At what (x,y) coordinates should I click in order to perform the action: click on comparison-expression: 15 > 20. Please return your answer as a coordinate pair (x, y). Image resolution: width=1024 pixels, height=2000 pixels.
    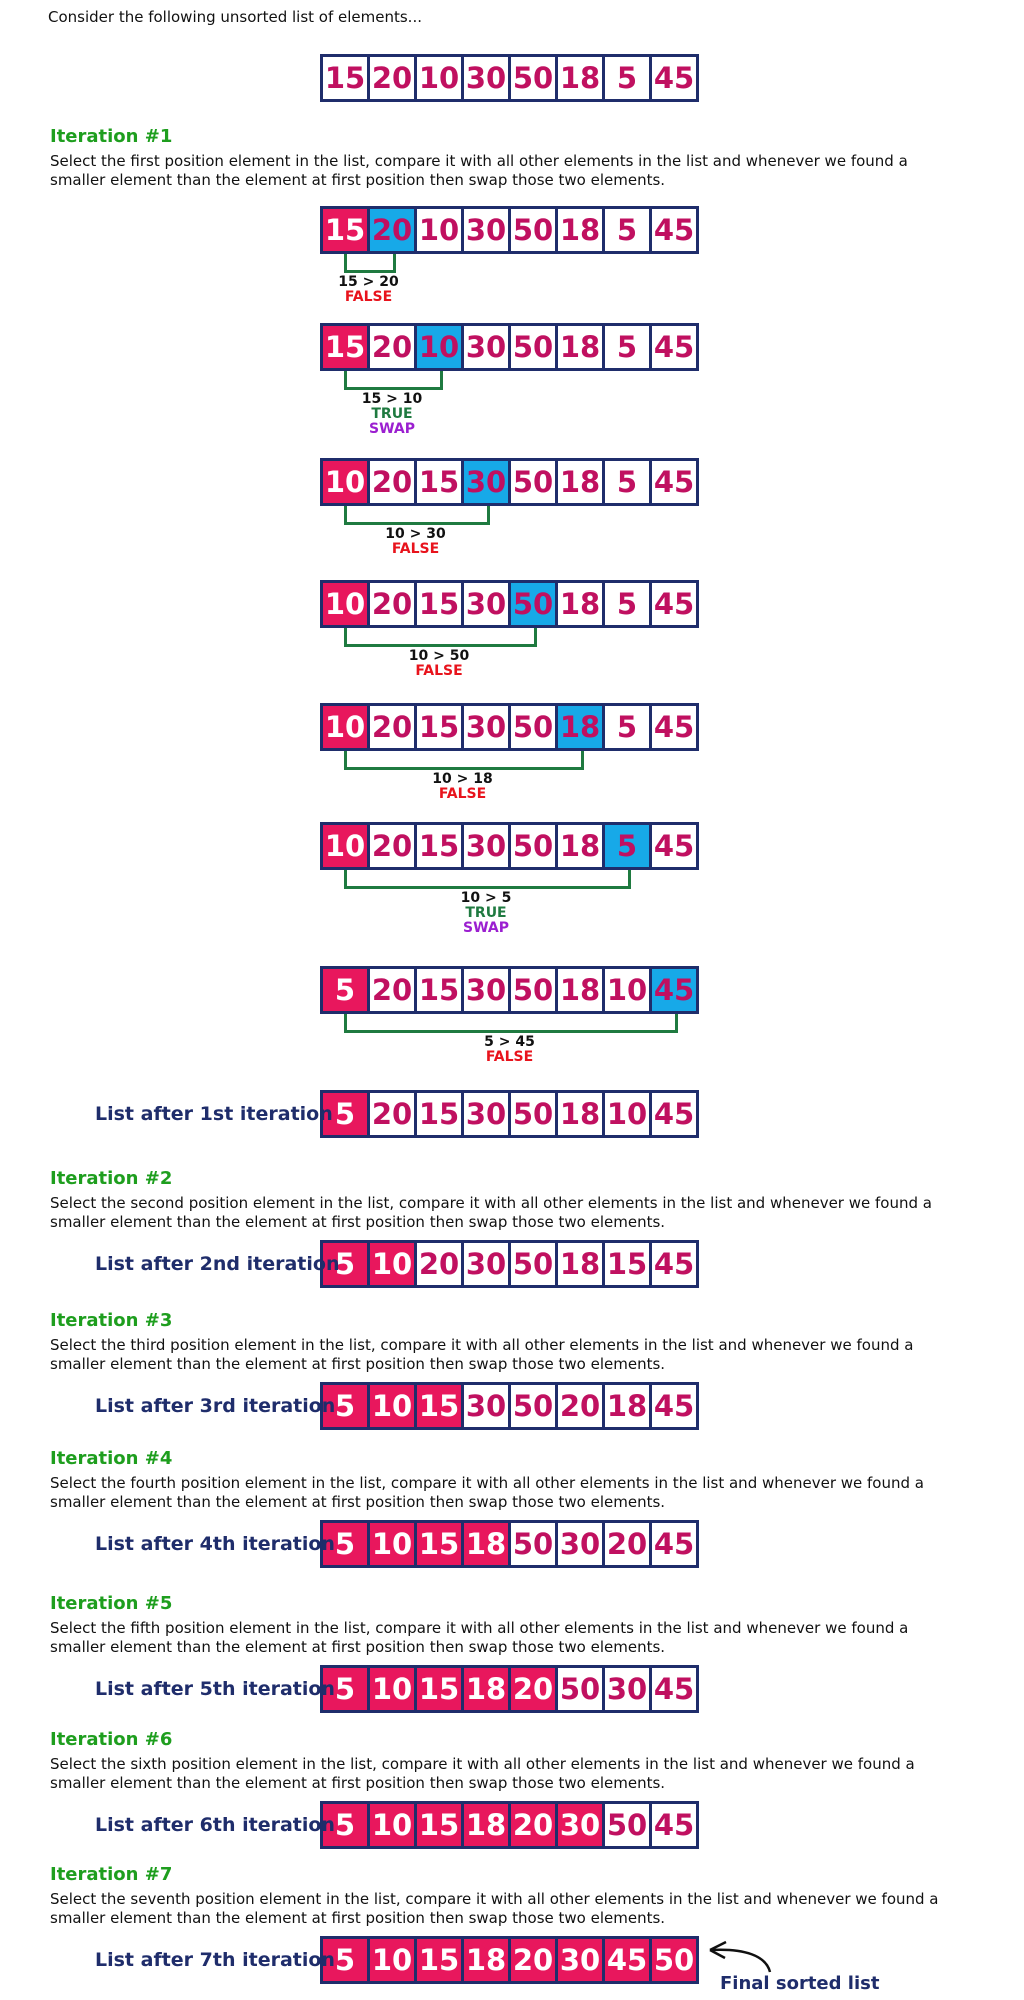
    Looking at the image, I should click on (368, 282).